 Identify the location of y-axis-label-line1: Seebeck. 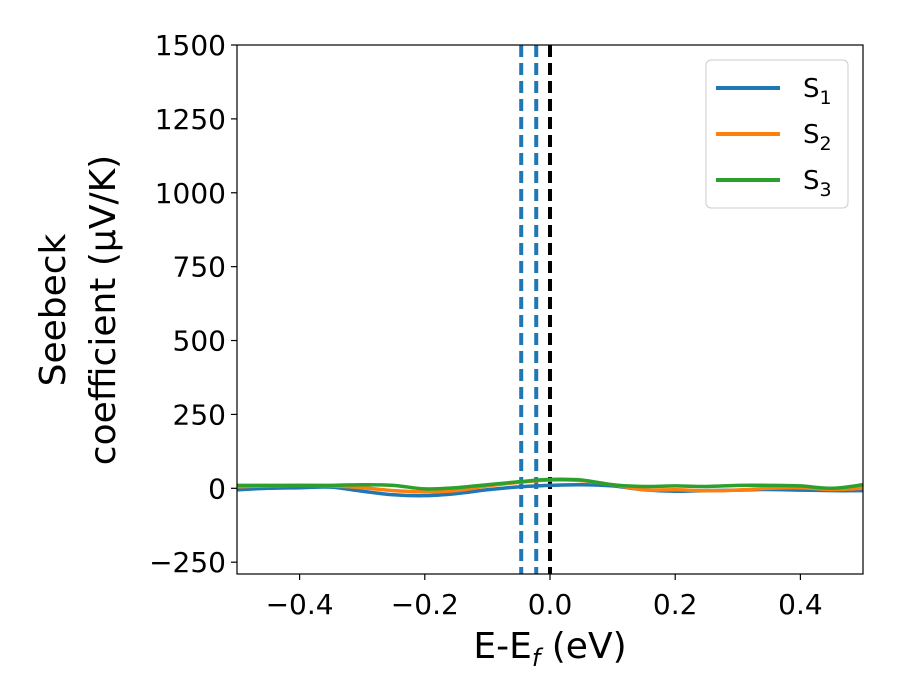
(53, 309).